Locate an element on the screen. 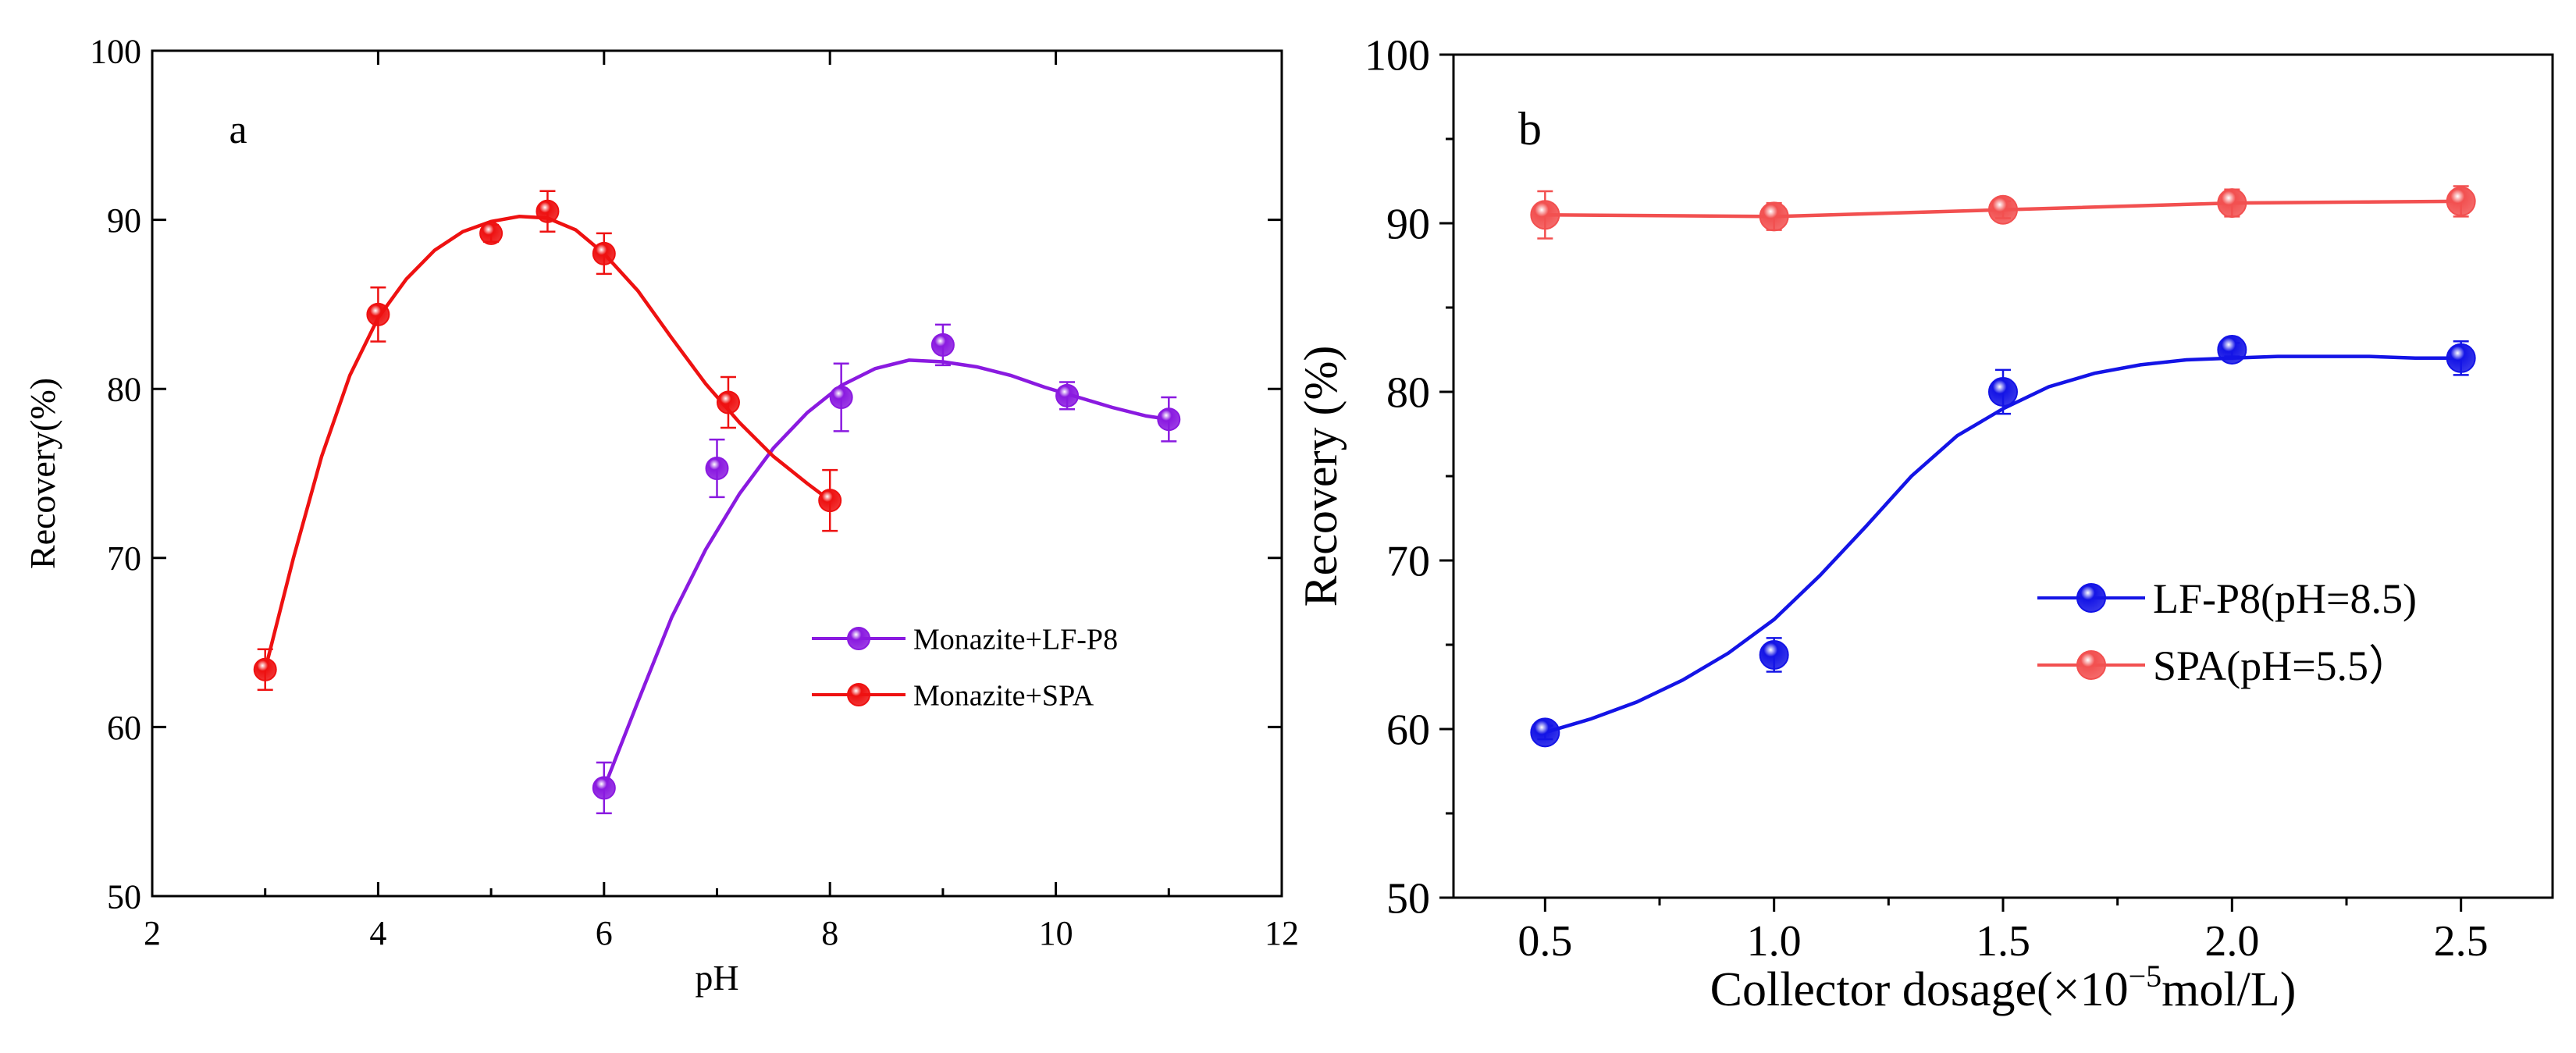  x-axis-label-unit: mol/L) is located at coordinates (2228, 989).